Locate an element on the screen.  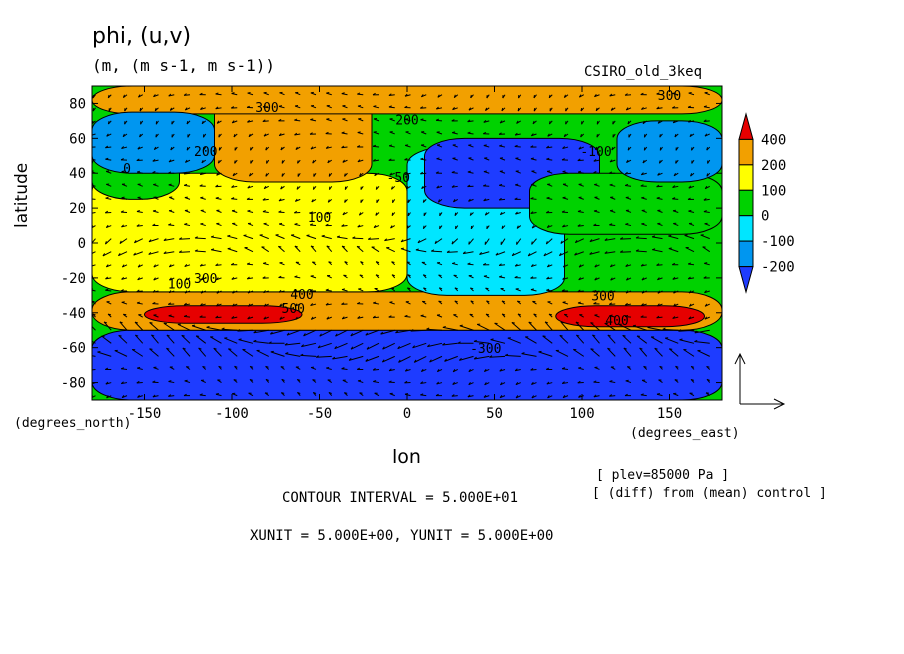
colorbar-swatch is located at coordinates (746, 126).